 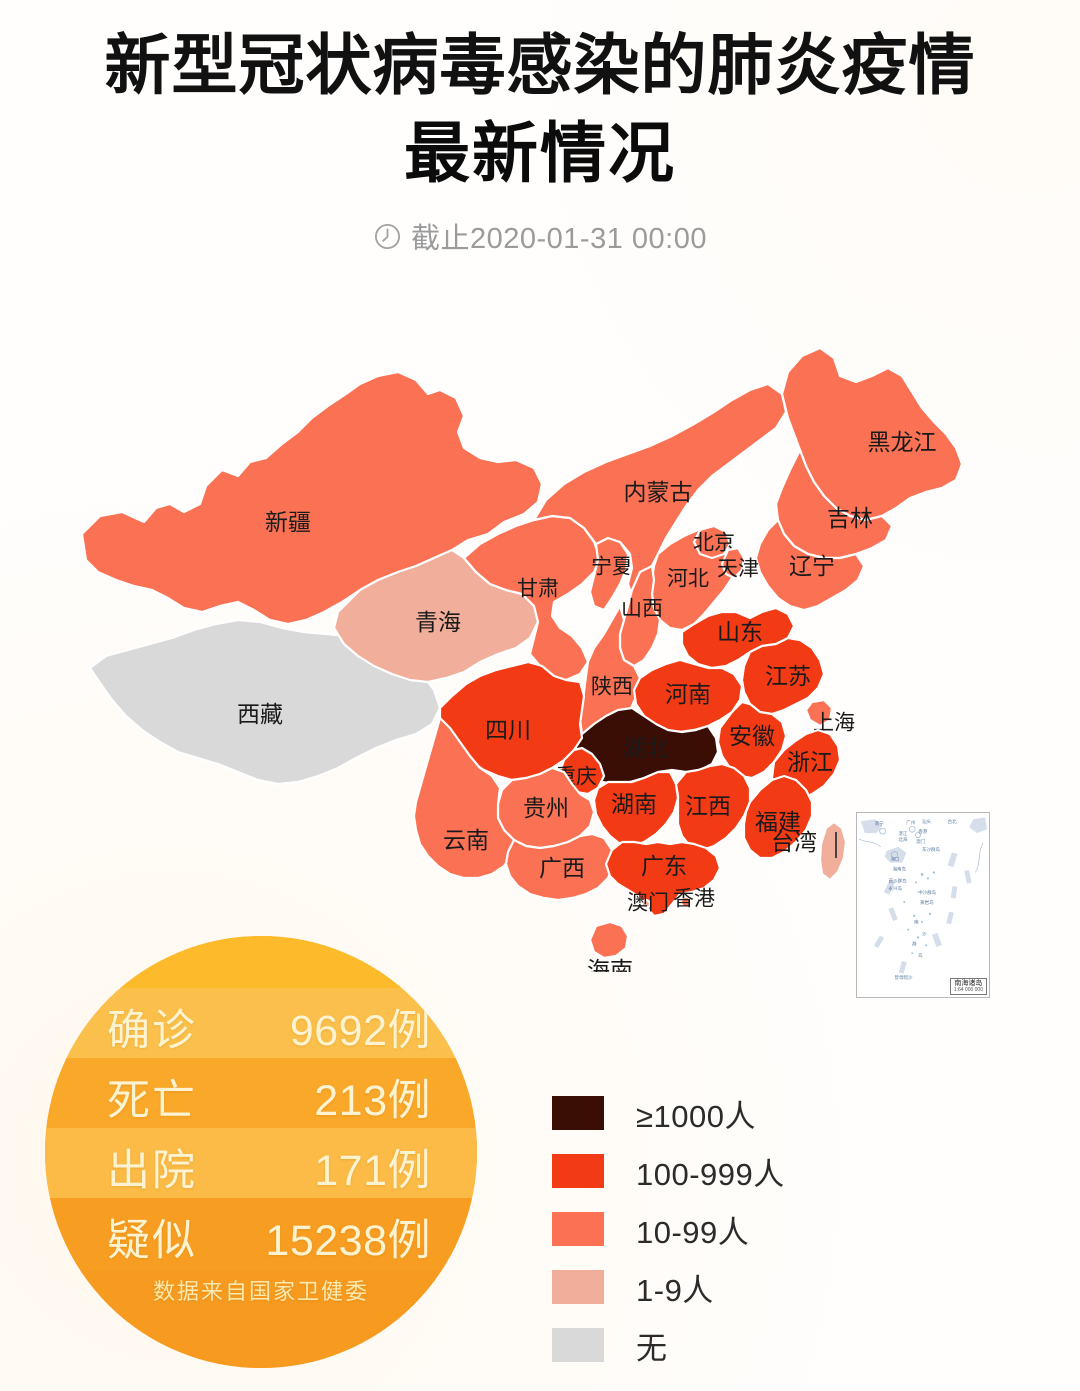 I want to click on region-shanxi, so click(x=640, y=616).